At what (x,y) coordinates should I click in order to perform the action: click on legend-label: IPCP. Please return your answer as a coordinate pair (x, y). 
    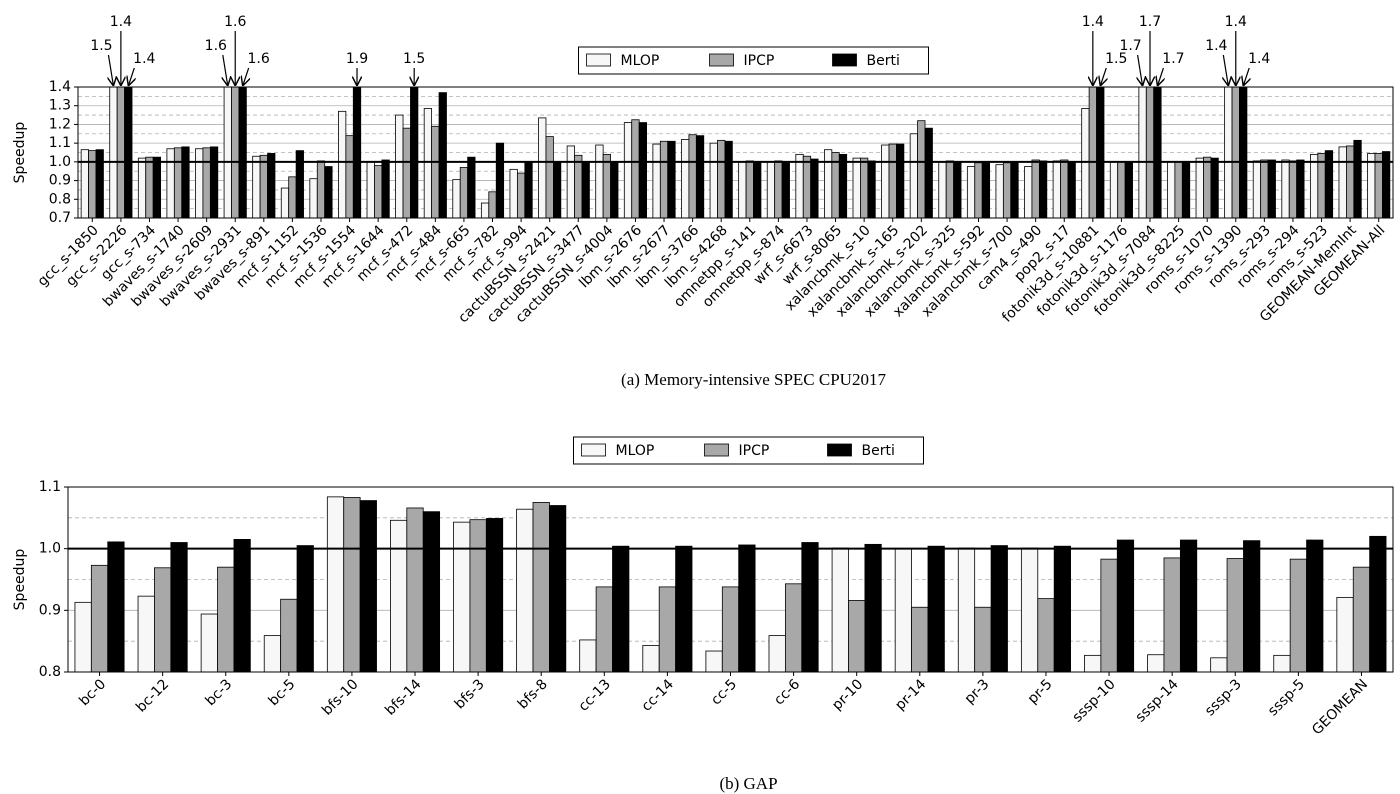
    Looking at the image, I should click on (754, 451).